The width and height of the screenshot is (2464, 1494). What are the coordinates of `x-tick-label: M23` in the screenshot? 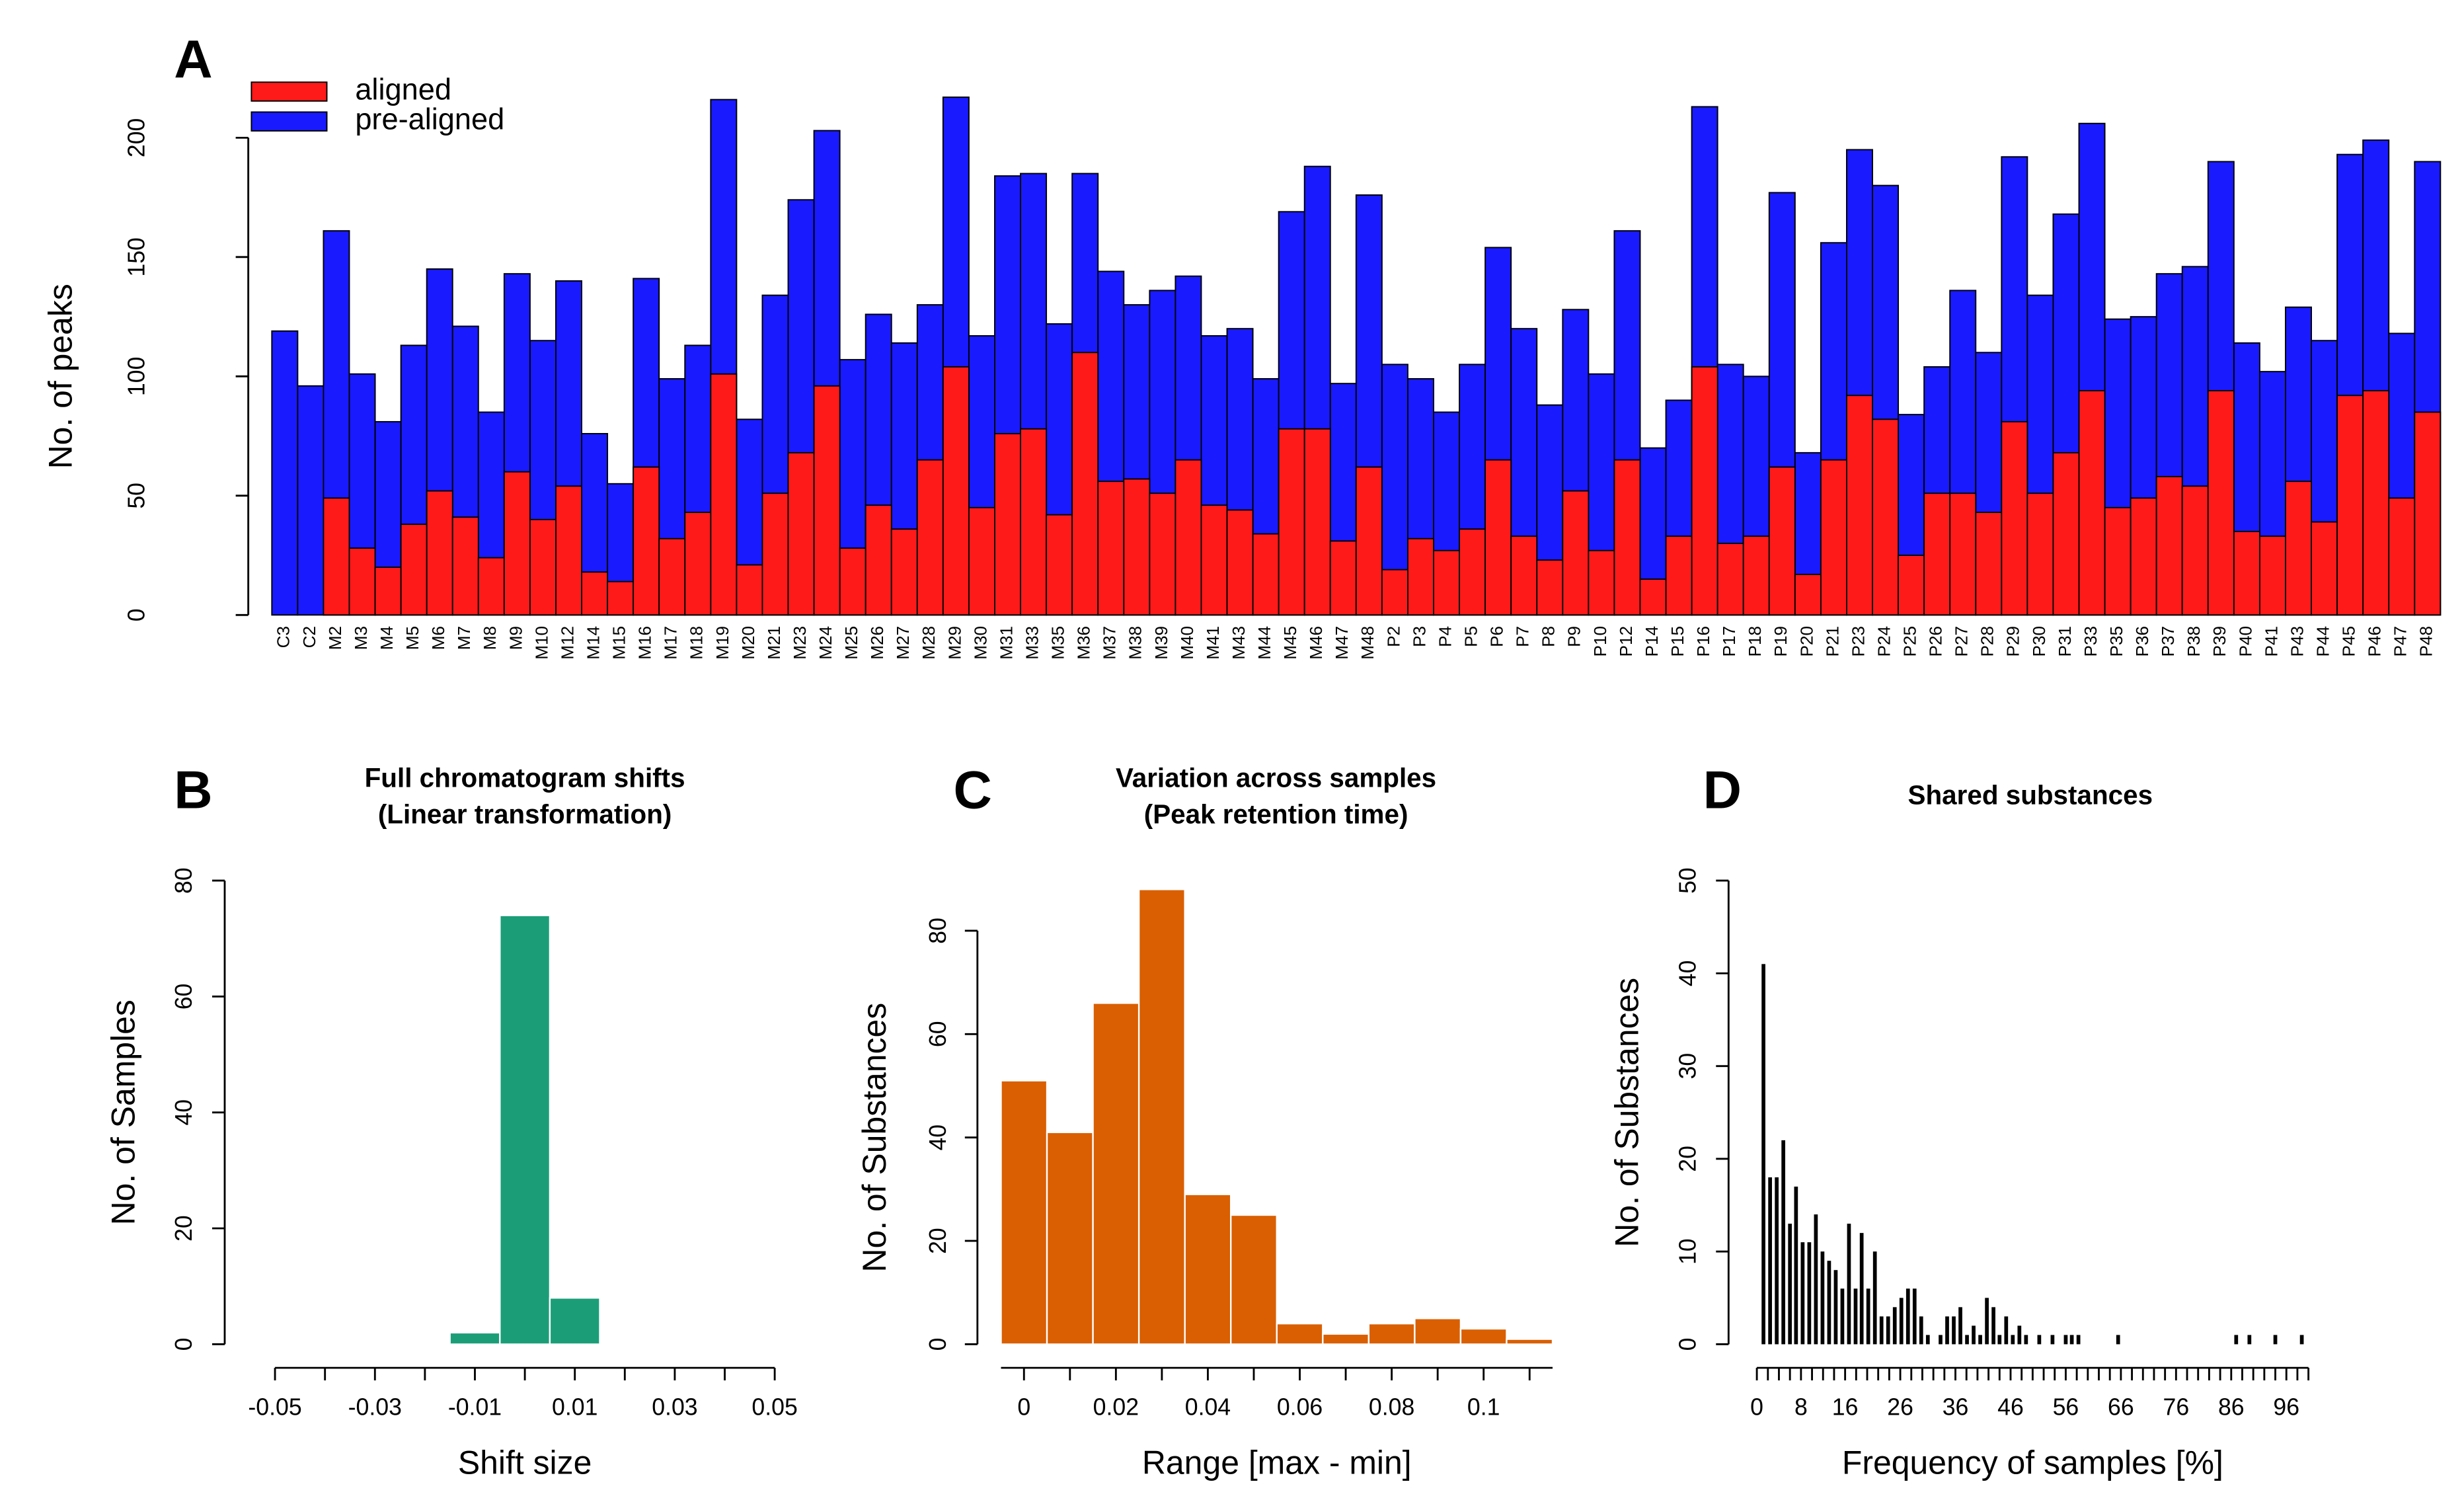 It's located at (800, 643).